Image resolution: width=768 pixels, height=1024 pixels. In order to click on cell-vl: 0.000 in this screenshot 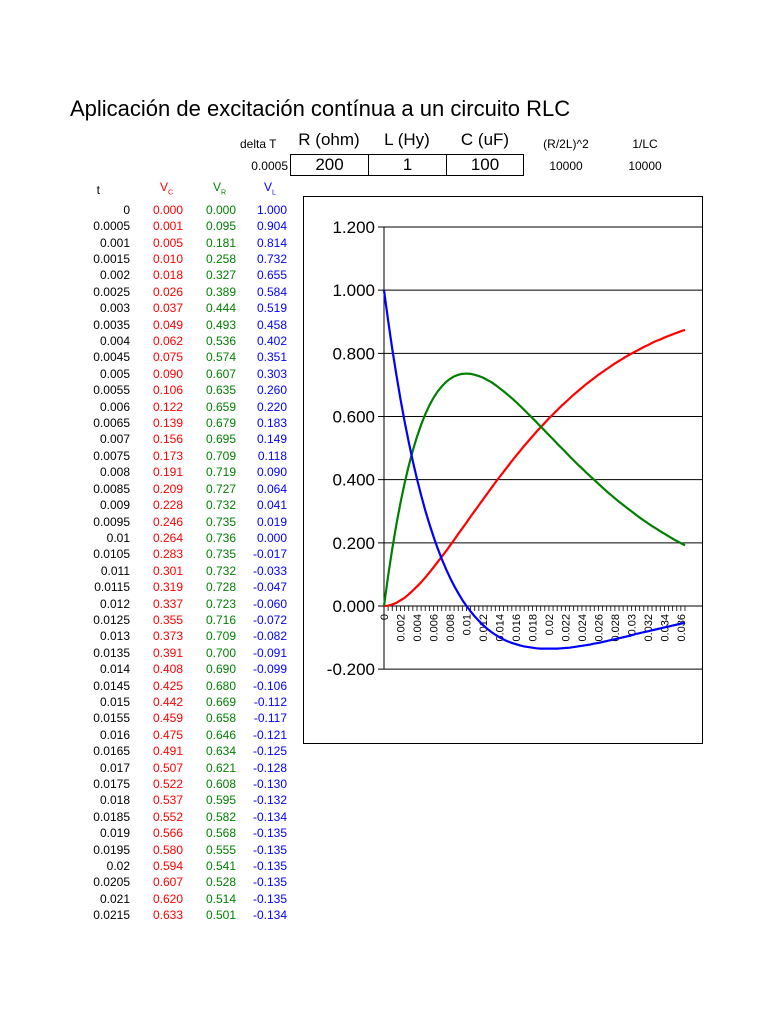, I will do `click(271, 537)`.